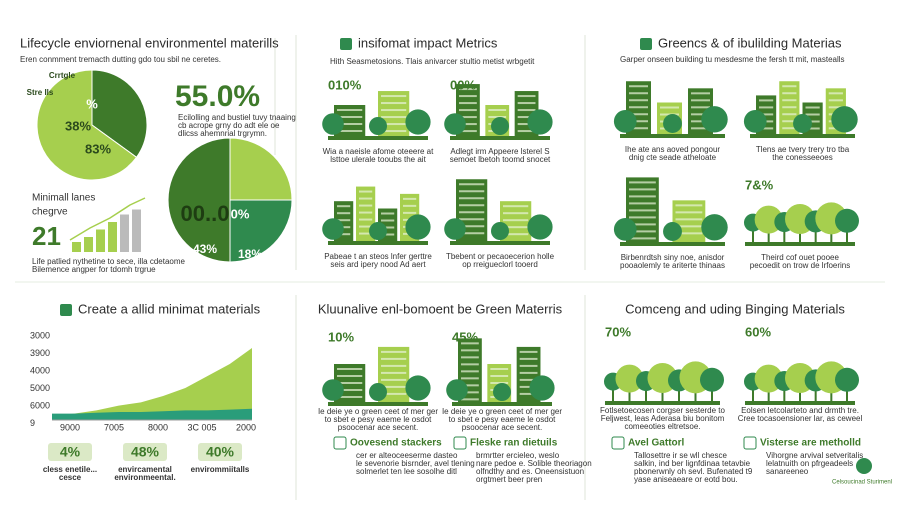 The width and height of the screenshot is (900, 514). I want to click on label: solmerlet ten lee sosolhe ditl, so click(406, 471).